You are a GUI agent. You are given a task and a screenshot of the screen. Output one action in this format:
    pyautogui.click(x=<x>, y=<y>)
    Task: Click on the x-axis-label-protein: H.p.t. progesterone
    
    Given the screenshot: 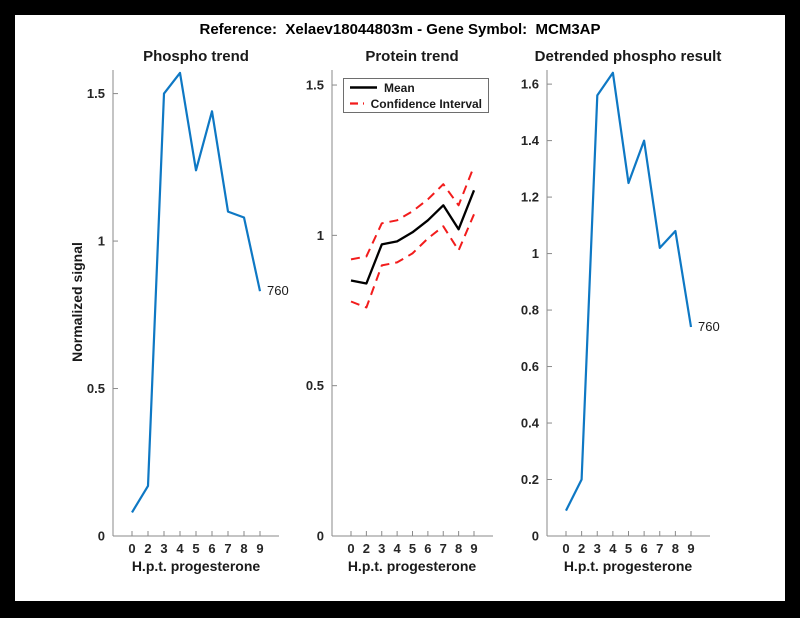 What is the action you would take?
    pyautogui.click(x=412, y=566)
    